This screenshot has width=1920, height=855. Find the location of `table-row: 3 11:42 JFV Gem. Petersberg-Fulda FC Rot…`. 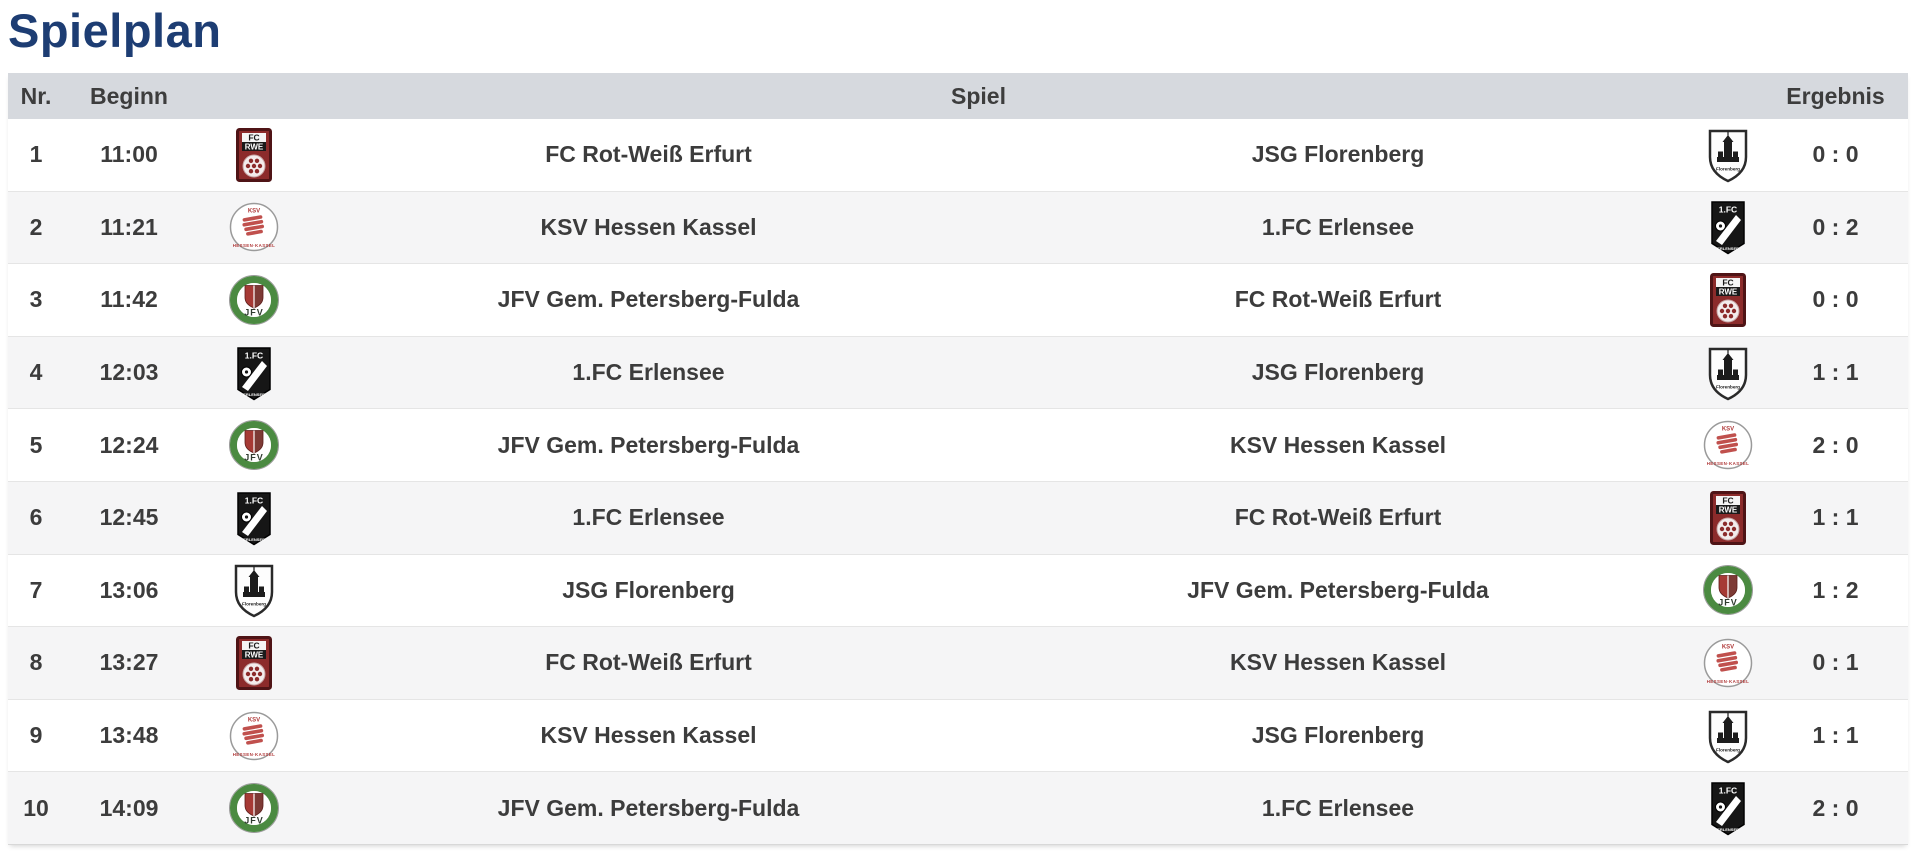

table-row: 3 11:42 JFV Gem. Petersberg-Fulda FC Rot… is located at coordinates (958, 299).